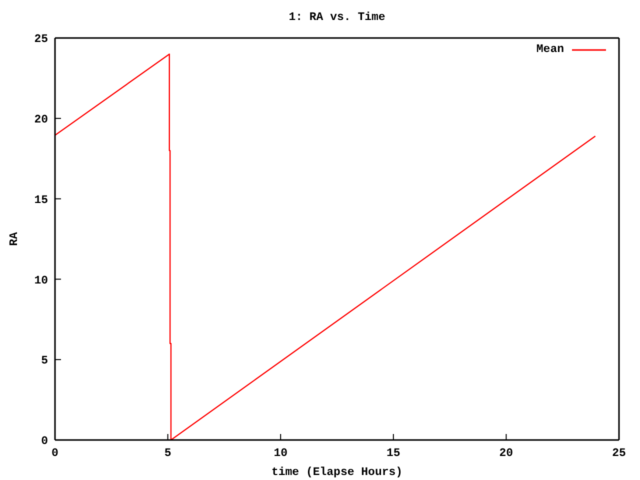 The height and width of the screenshot is (480, 640). Describe the element at coordinates (41, 119) in the screenshot. I see `y-tick-label: 20` at that location.